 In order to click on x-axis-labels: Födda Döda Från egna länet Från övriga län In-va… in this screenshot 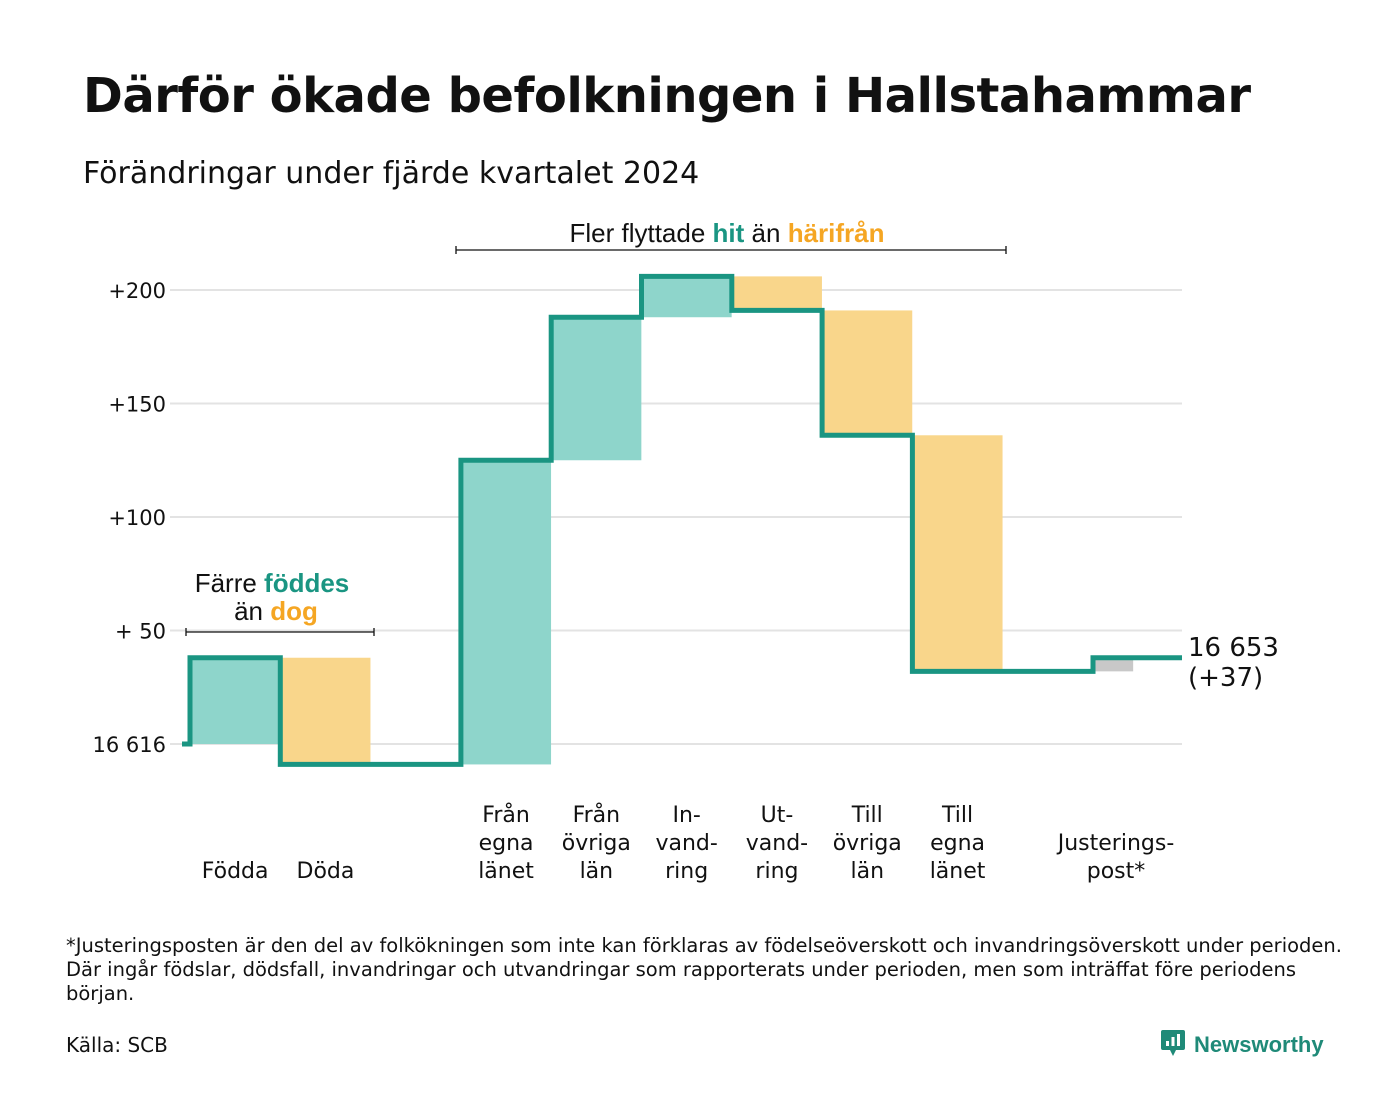, I will do `click(688, 843)`.